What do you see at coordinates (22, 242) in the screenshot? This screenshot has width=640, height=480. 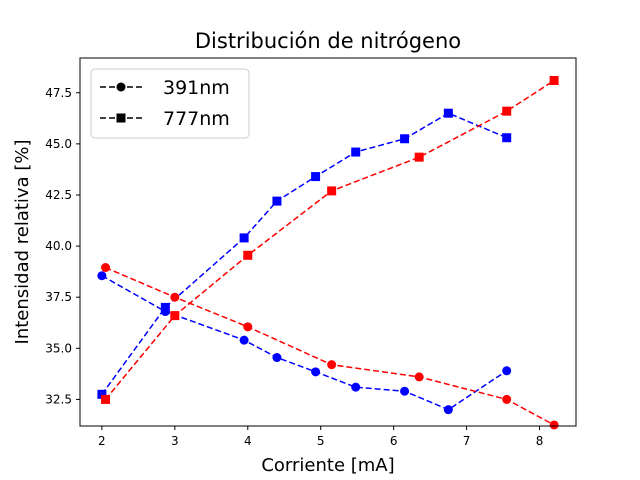 I see `y-axis-title: Intensidad relativa [%]` at bounding box center [22, 242].